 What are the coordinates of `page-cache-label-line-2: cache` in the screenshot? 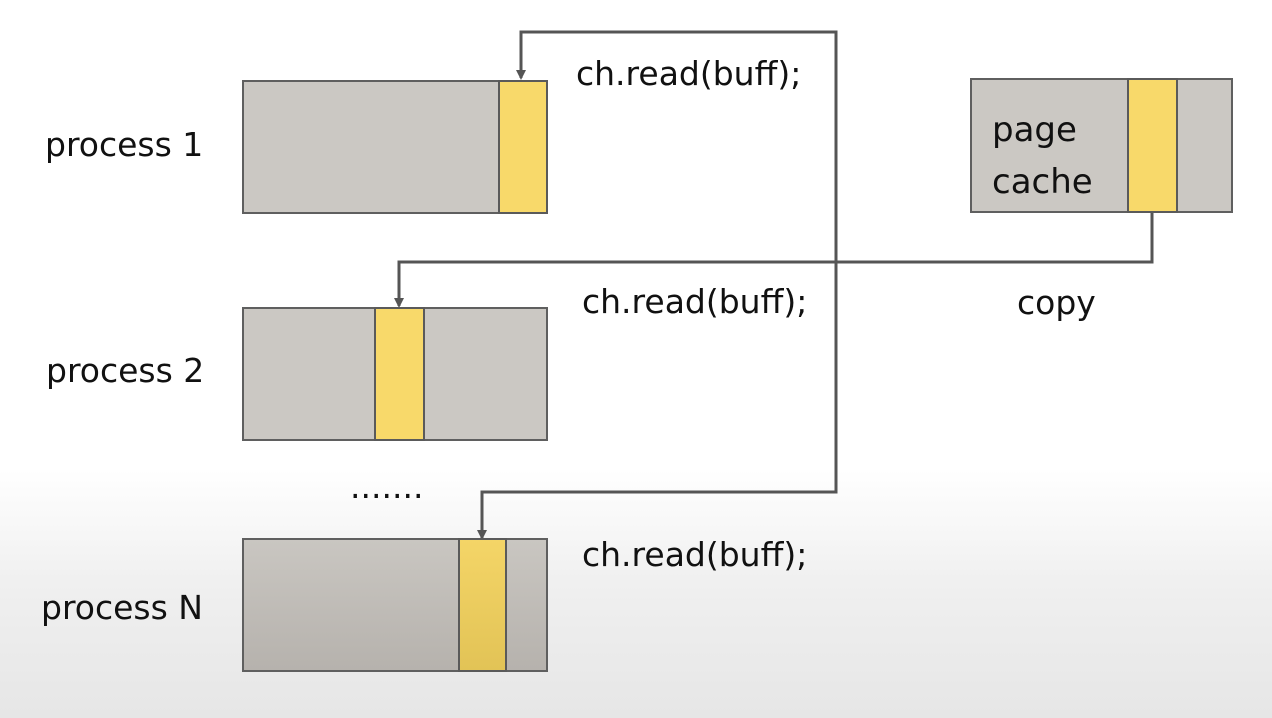 It's located at (1042, 182).